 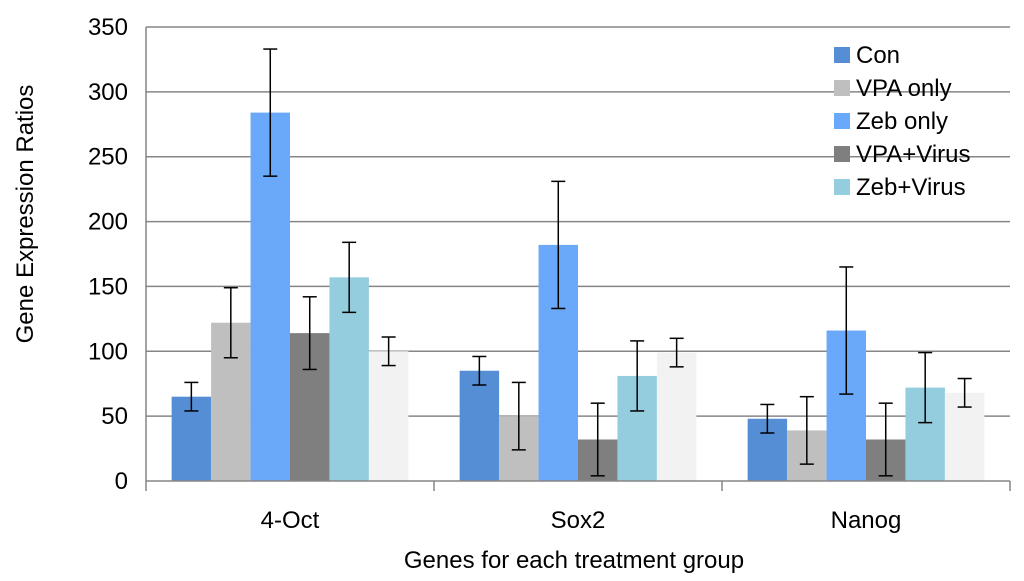 I want to click on x-tick-label: Nanog, so click(x=866, y=520).